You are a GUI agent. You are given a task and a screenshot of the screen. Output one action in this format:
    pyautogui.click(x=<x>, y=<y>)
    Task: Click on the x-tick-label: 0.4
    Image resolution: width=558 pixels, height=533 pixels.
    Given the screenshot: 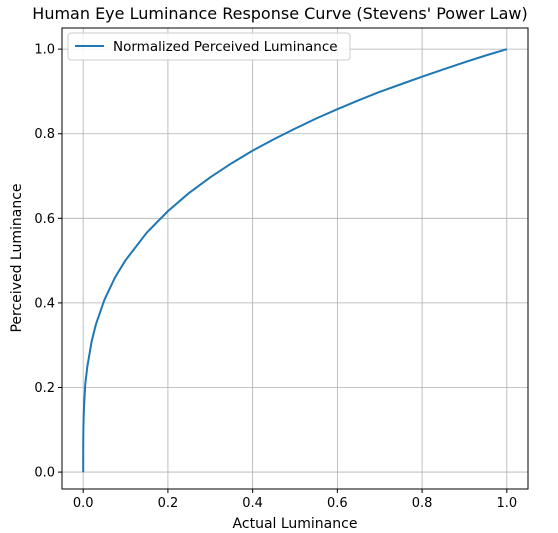 What is the action you would take?
    pyautogui.click(x=252, y=503)
    